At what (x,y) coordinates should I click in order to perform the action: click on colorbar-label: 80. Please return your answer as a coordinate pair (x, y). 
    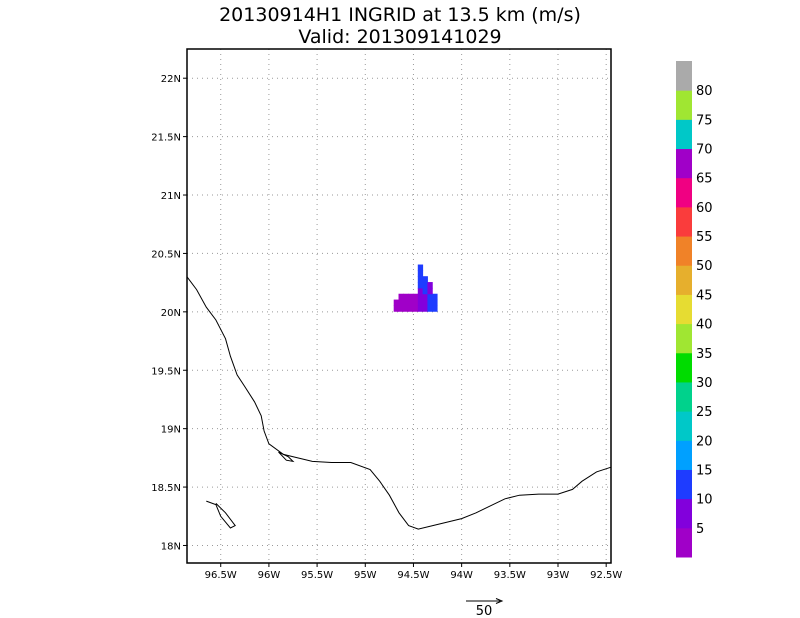
    Looking at the image, I should click on (704, 91).